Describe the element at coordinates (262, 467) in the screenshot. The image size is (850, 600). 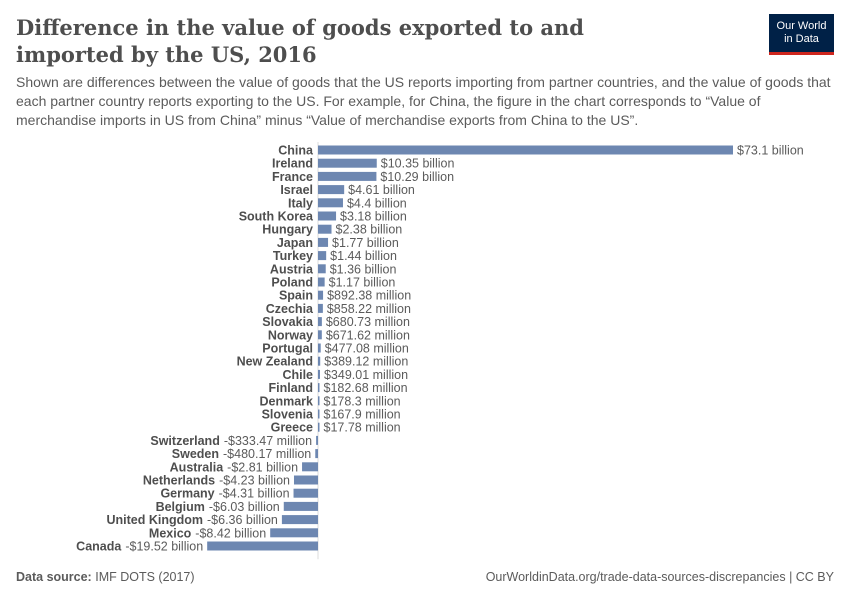
I see `value-label: -$2.81 billion` at that location.